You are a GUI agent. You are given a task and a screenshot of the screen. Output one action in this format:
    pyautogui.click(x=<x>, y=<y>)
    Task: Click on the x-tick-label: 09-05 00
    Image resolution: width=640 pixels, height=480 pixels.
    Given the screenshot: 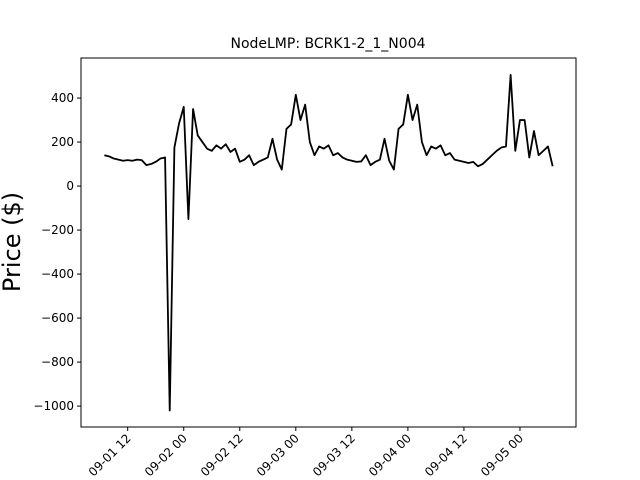 What is the action you would take?
    pyautogui.click(x=502, y=455)
    